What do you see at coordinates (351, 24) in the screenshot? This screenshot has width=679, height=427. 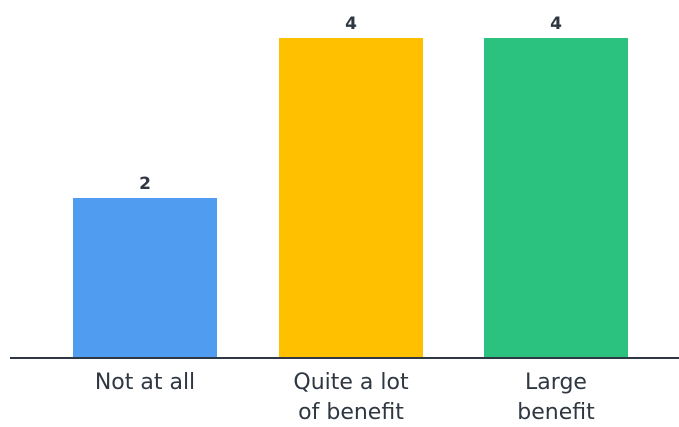 I see `value-label-2: 4` at bounding box center [351, 24].